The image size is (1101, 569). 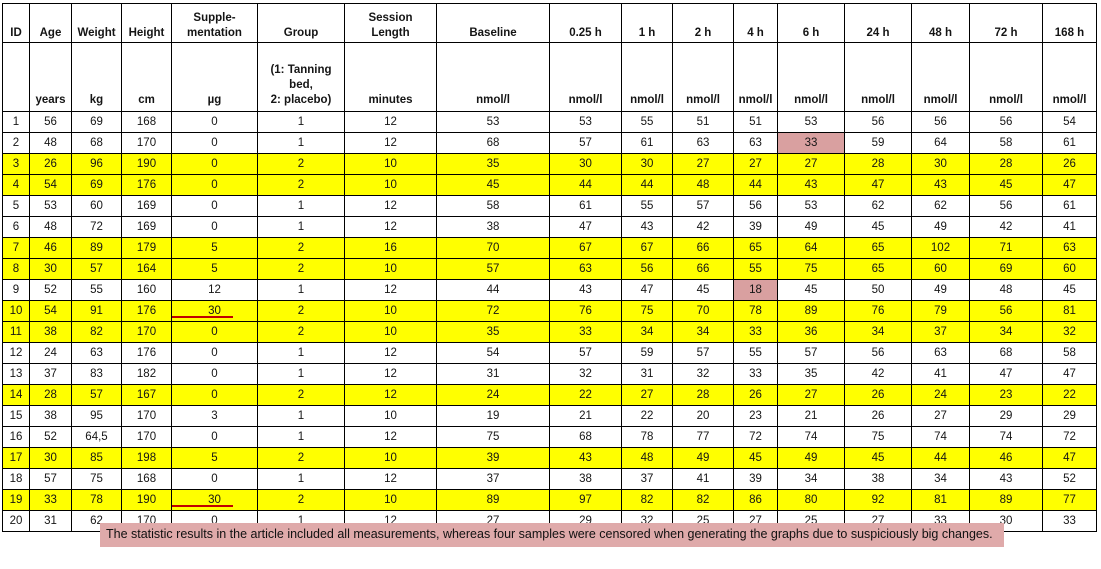 What do you see at coordinates (585, 248) in the screenshot?
I see `cell-h025: 67` at bounding box center [585, 248].